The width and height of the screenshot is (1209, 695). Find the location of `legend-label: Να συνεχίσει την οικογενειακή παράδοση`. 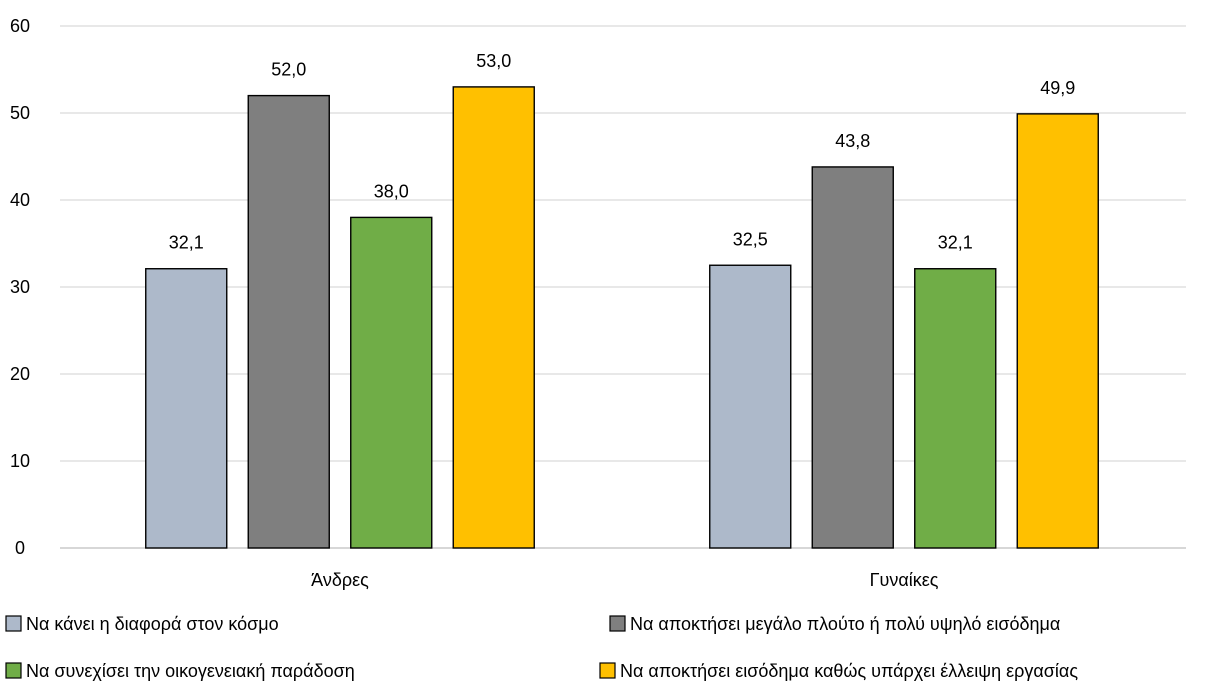

legend-label: Να συνεχίσει την οικογενειακή παράδοση is located at coordinates (190, 671).